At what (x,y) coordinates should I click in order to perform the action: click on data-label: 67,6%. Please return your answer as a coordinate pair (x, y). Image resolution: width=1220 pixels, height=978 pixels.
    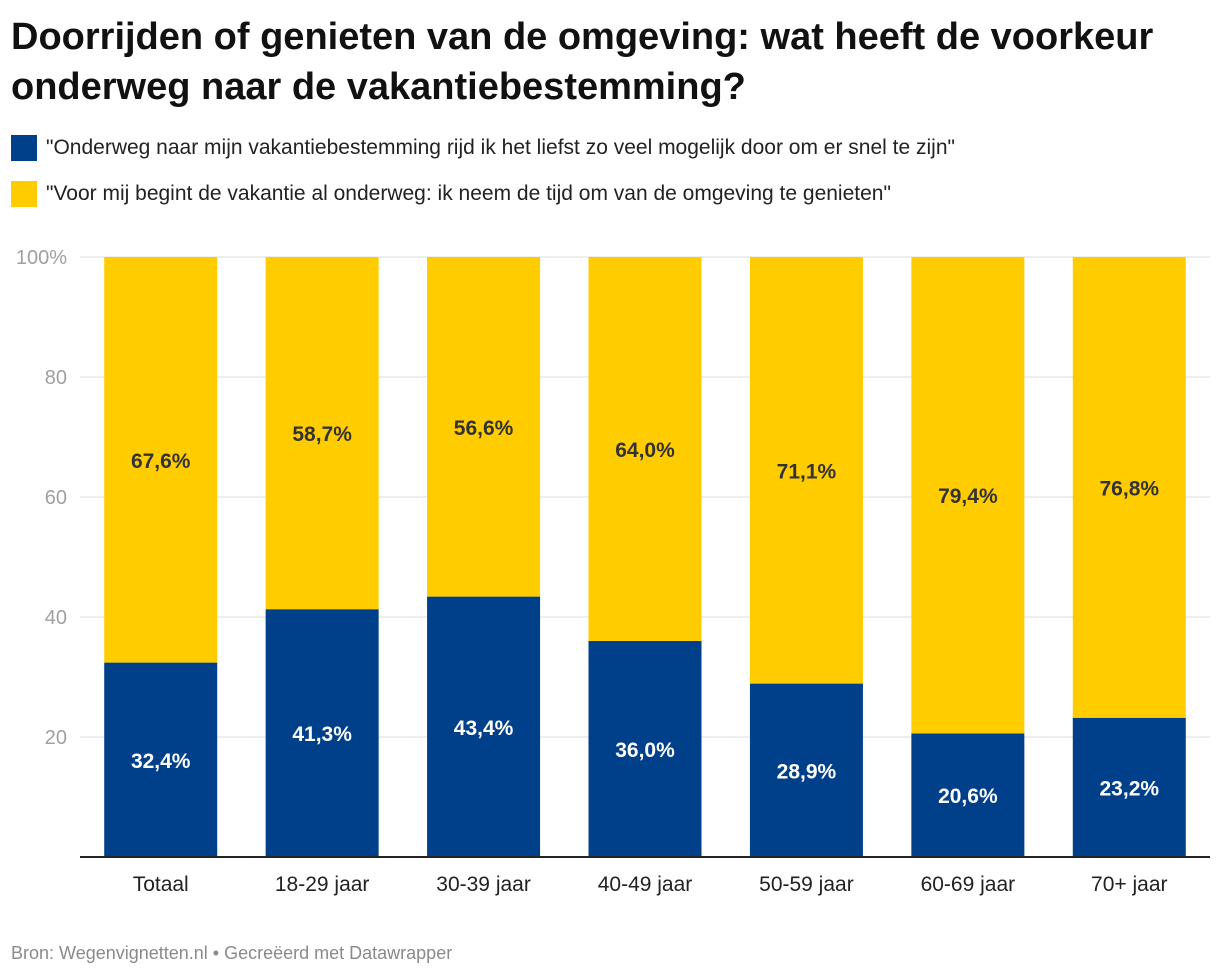
    Looking at the image, I should click on (161, 461).